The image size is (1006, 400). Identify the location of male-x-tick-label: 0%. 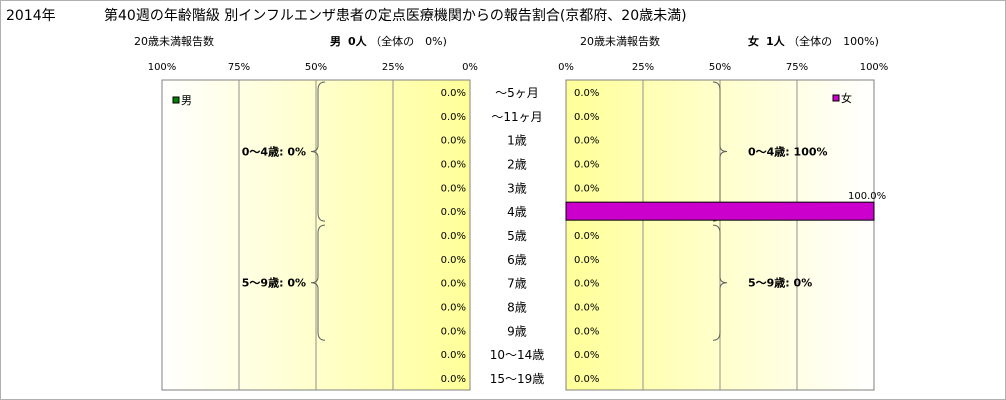
(470, 67).